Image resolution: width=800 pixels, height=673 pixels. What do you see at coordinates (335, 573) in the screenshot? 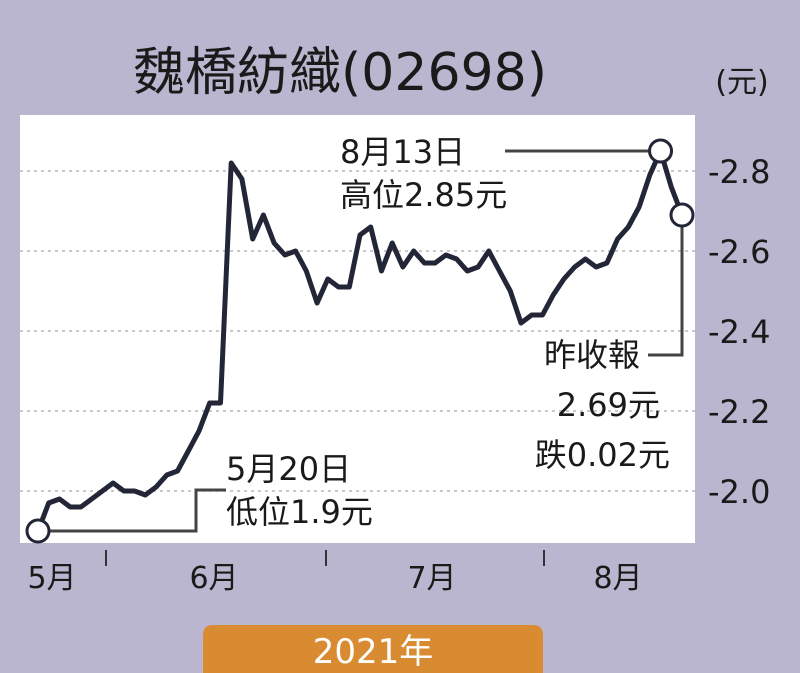
I see `x-axis: 5月 6月 7月 8月` at bounding box center [335, 573].